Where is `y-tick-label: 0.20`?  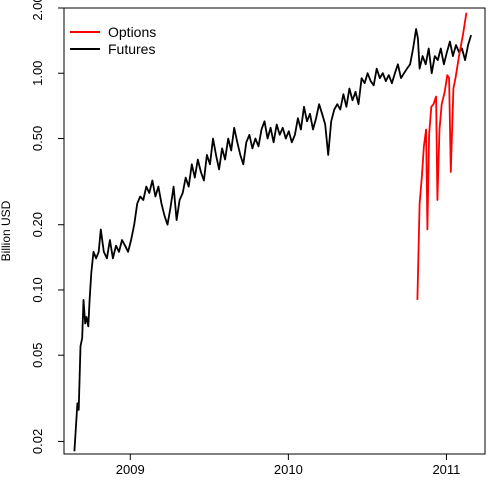 y-tick-label: 0.20 is located at coordinates (37, 224).